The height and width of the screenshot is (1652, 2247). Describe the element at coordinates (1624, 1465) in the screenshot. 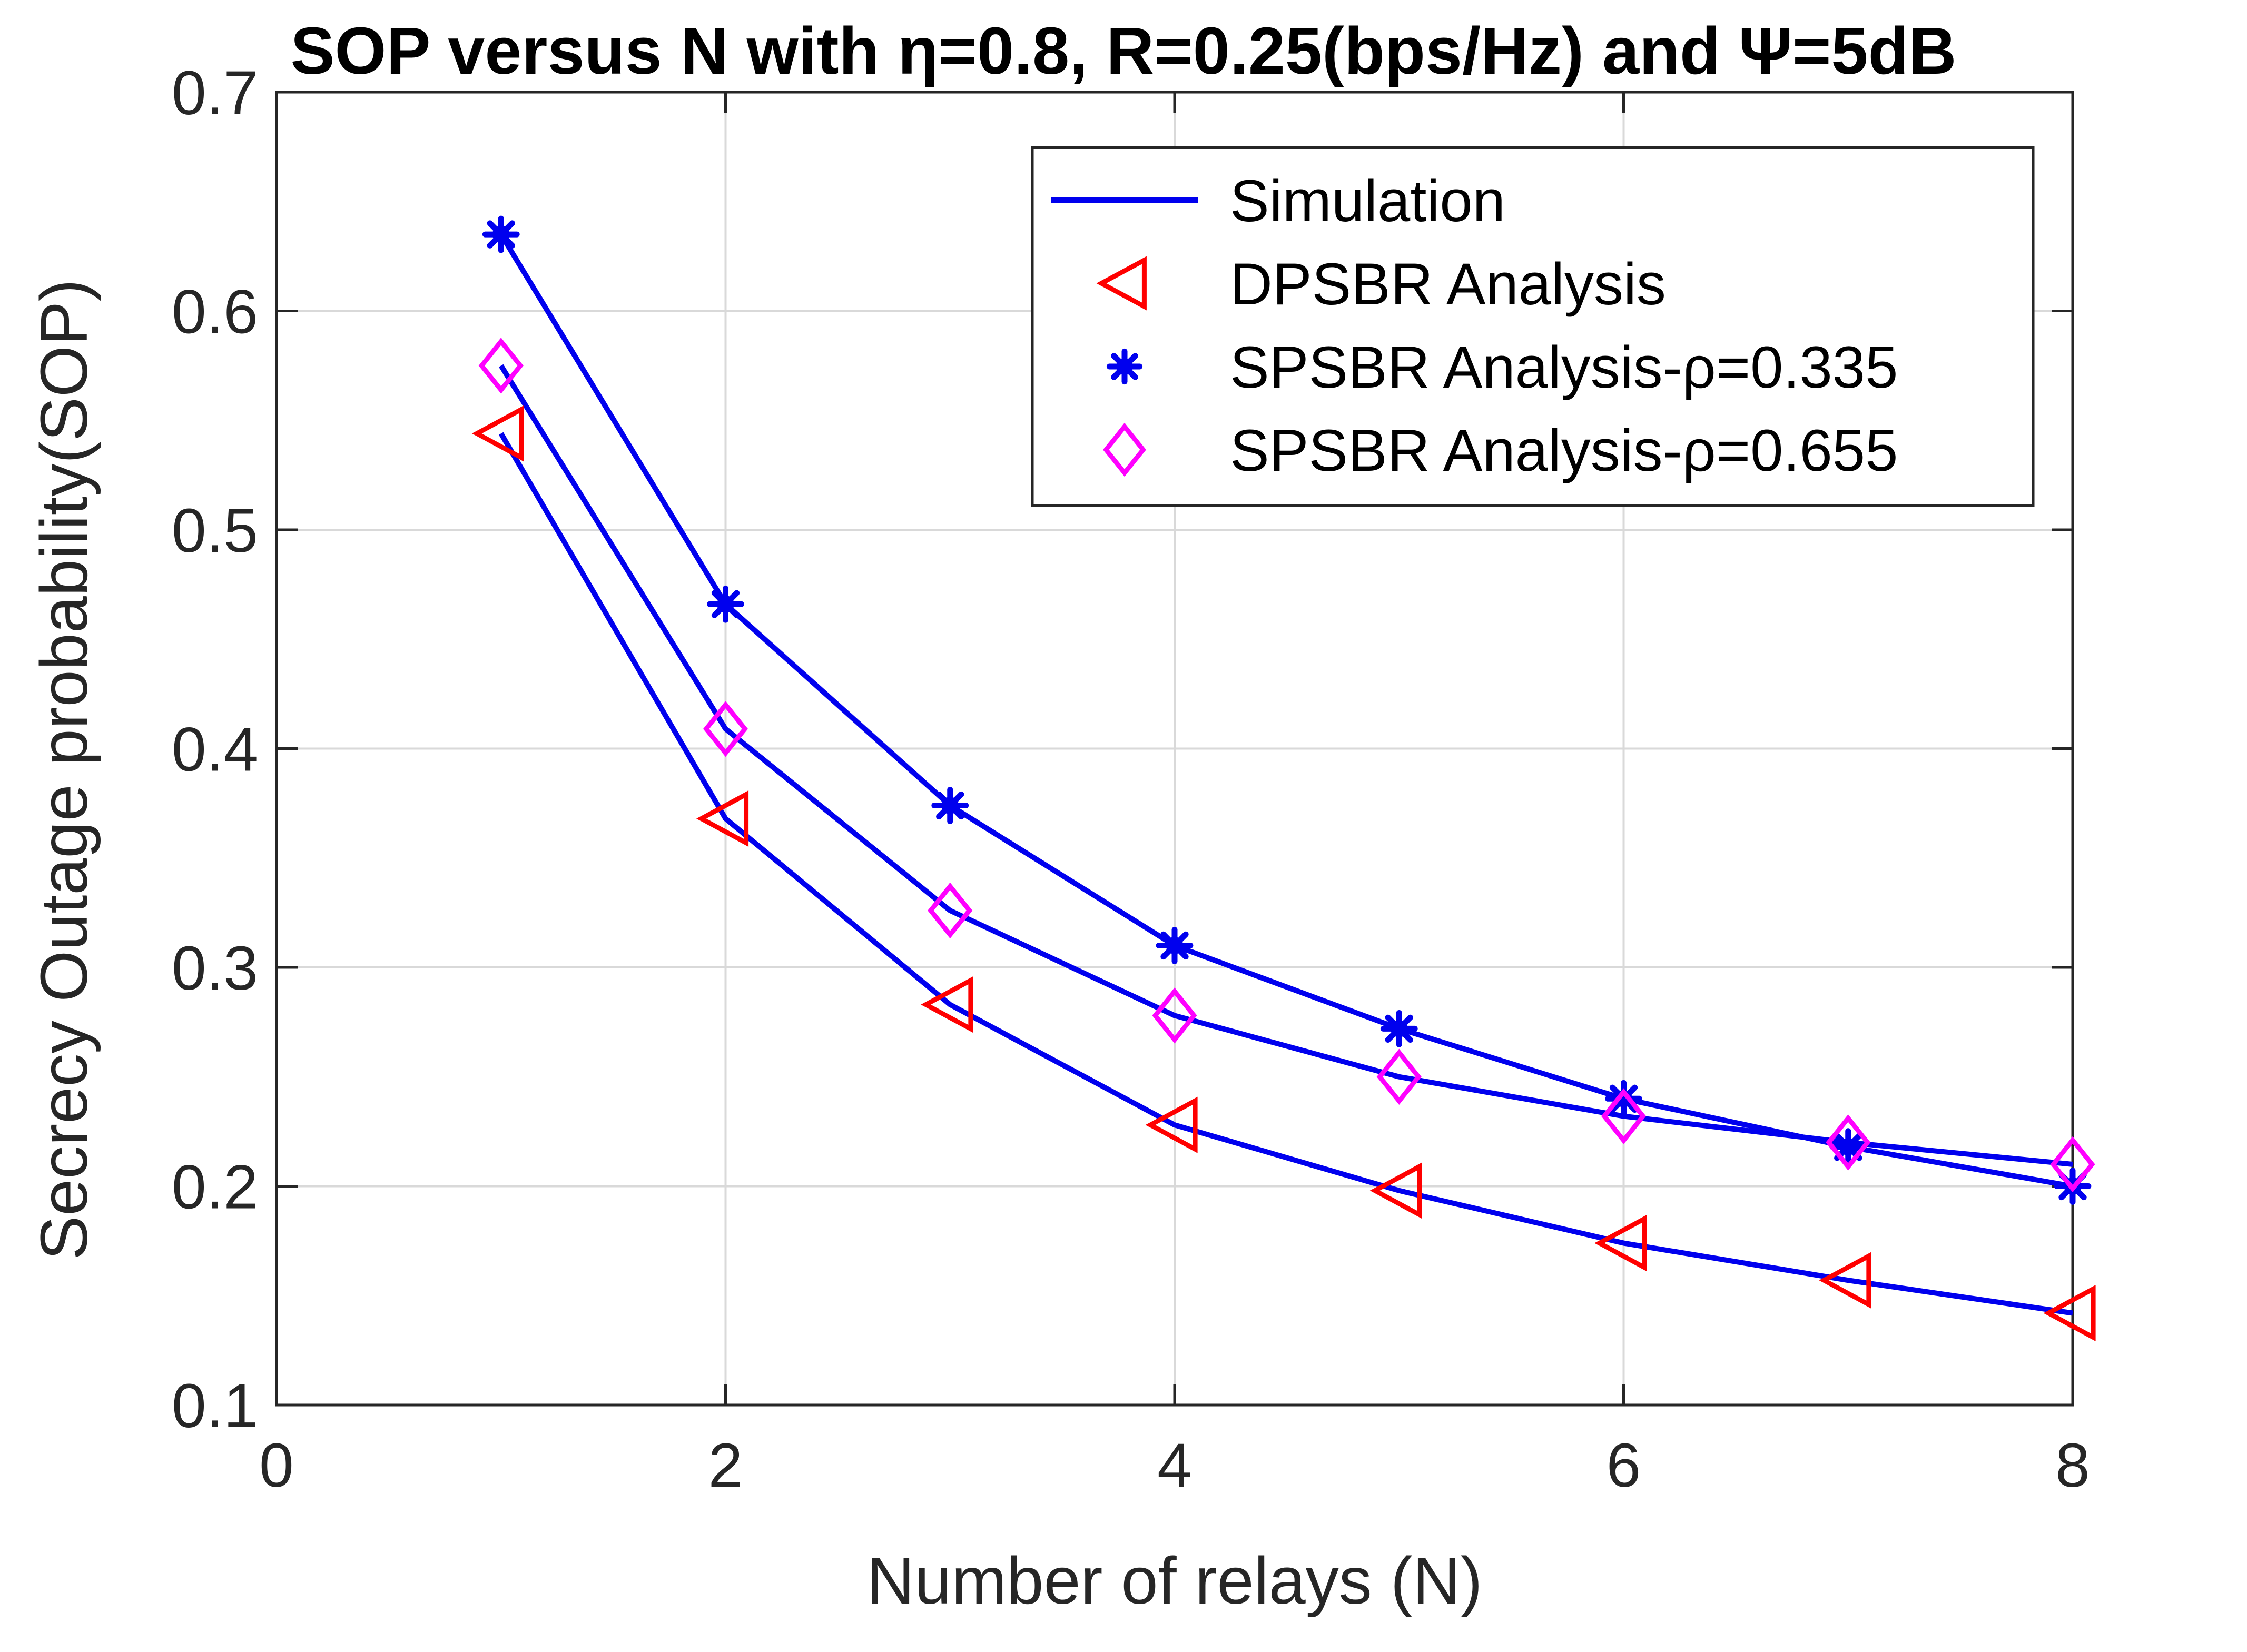

I see `x-tick-label: 6` at that location.